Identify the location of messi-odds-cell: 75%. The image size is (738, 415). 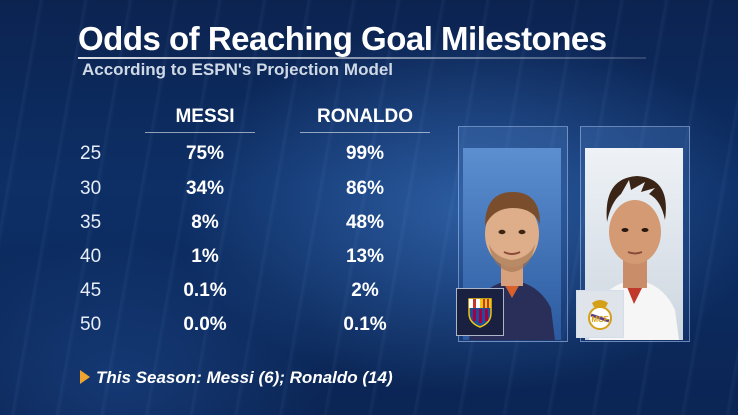
(205, 153).